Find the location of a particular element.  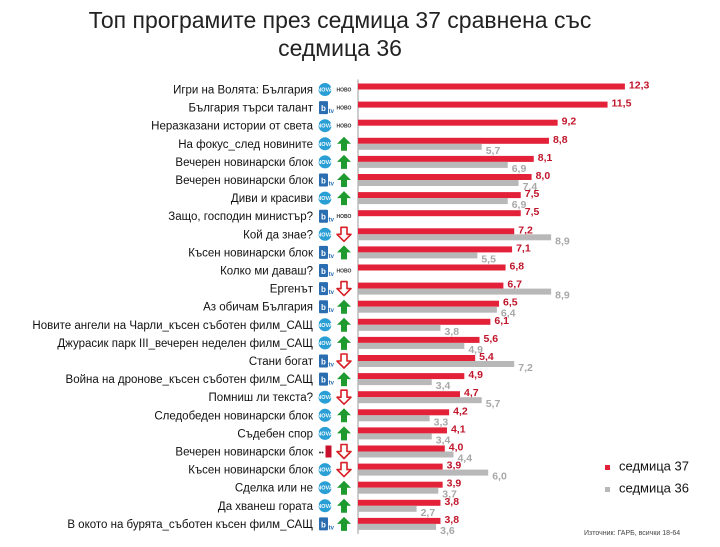

value-label-week37: 4,2 is located at coordinates (460, 411).